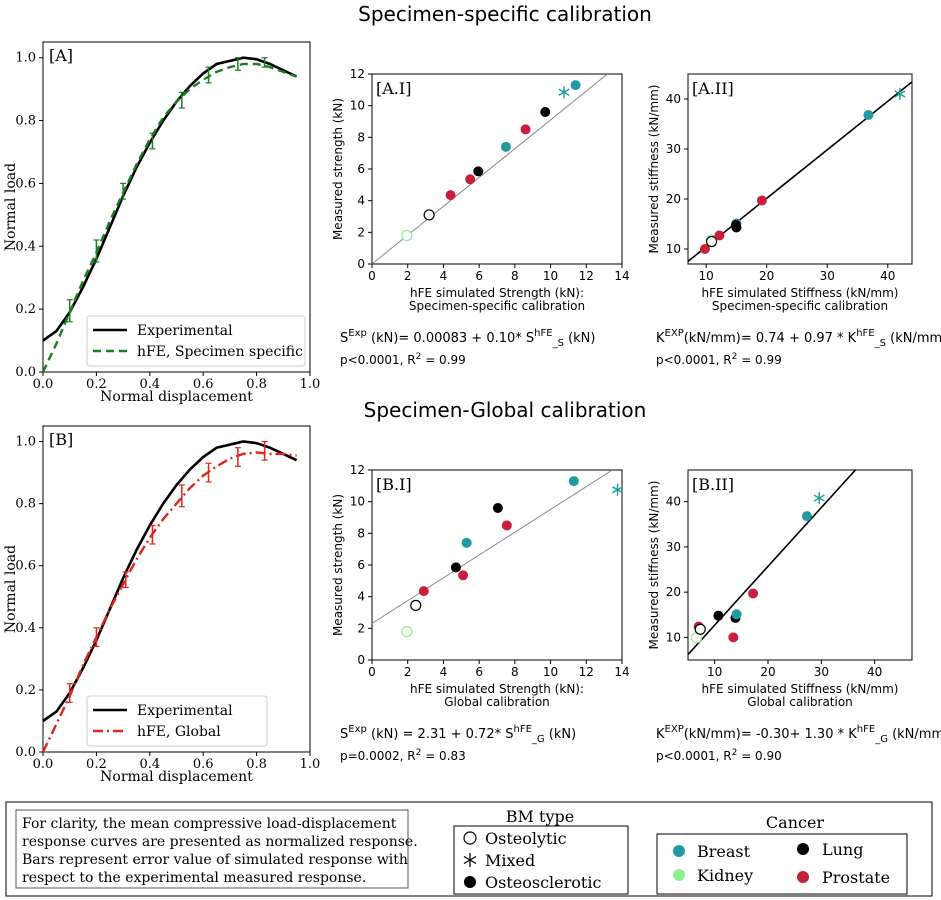 The width and height of the screenshot is (941, 900). What do you see at coordinates (25, 566) in the screenshot?
I see `y-tick-label: 0.6` at bounding box center [25, 566].